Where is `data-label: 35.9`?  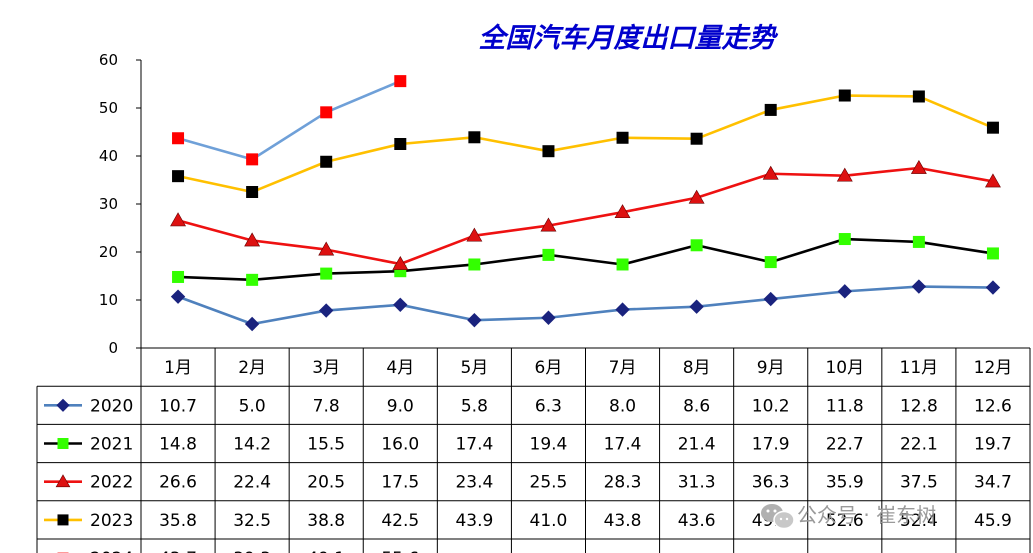
data-label: 35.9 is located at coordinates (845, 483).